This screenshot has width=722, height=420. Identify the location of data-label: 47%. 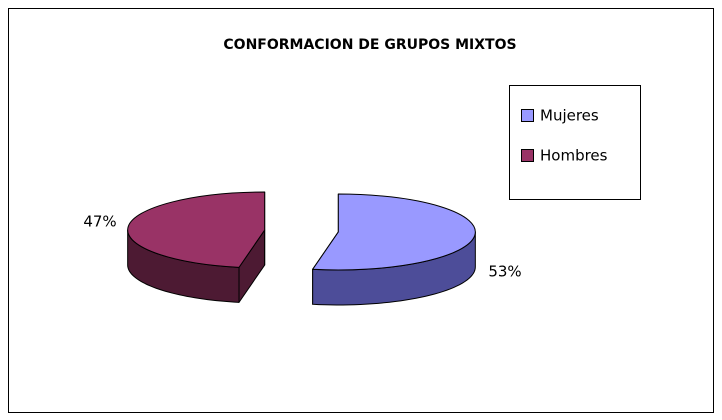
(99, 222).